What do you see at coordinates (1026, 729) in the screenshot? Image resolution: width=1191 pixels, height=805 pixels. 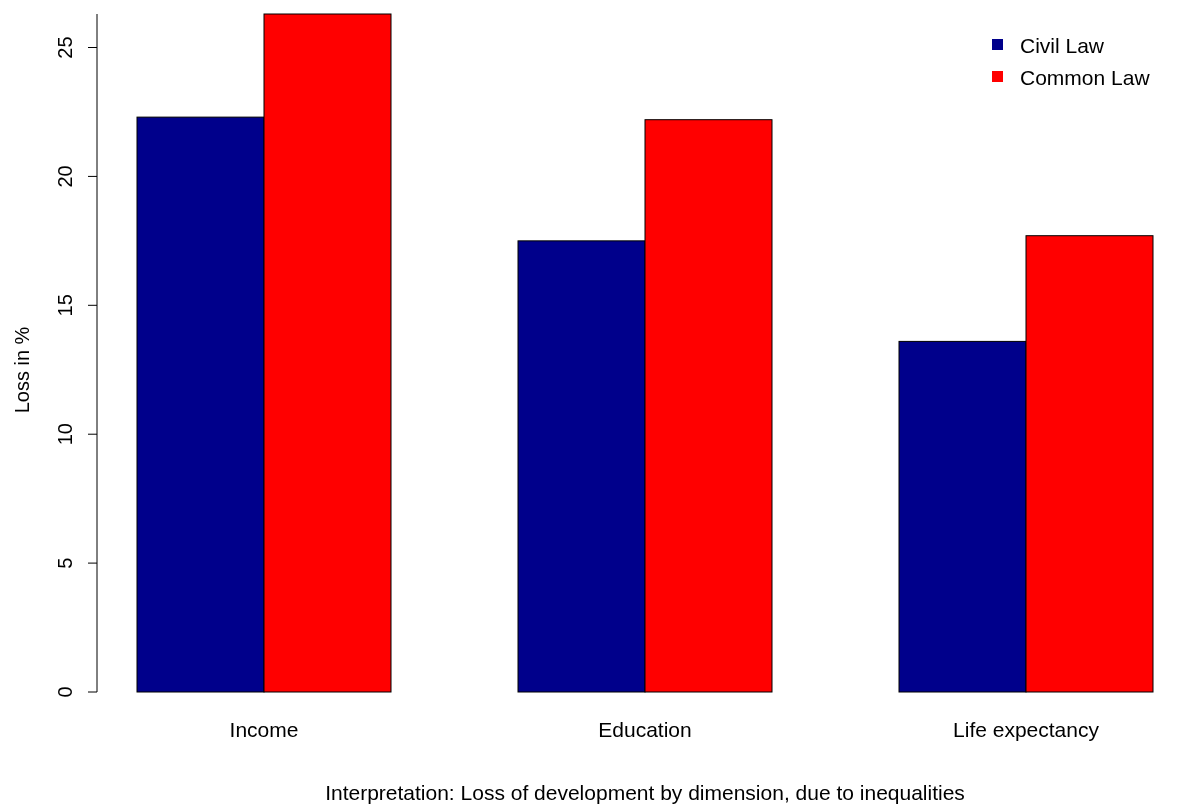 I see `x-tick-label: Life expectancy` at bounding box center [1026, 729].